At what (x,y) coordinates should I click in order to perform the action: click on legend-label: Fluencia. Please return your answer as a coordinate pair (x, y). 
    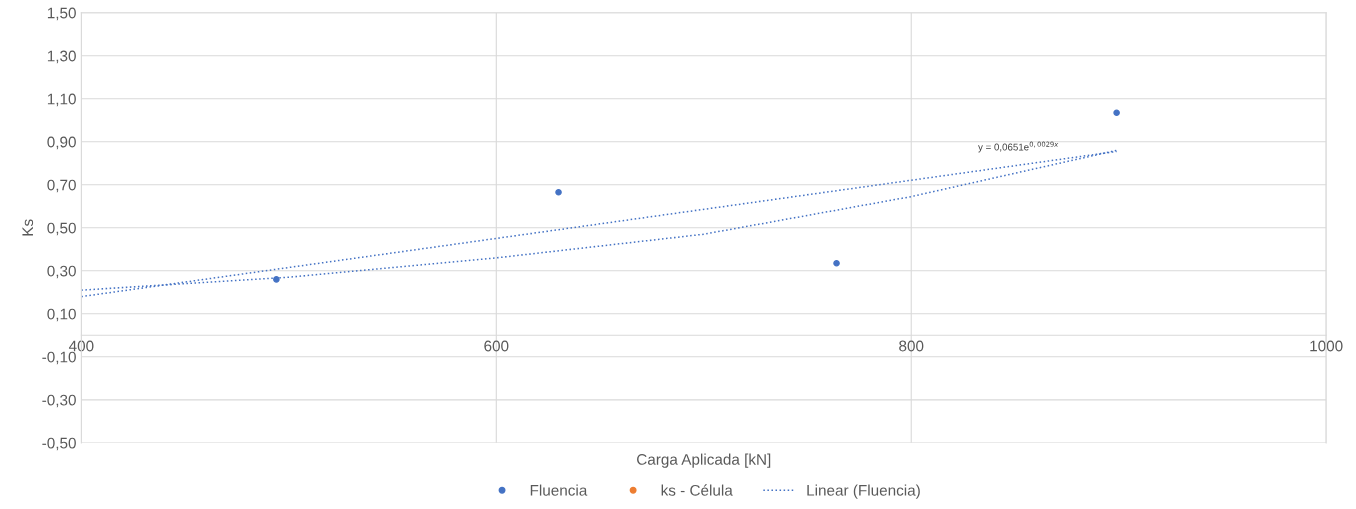
    Looking at the image, I should click on (559, 490).